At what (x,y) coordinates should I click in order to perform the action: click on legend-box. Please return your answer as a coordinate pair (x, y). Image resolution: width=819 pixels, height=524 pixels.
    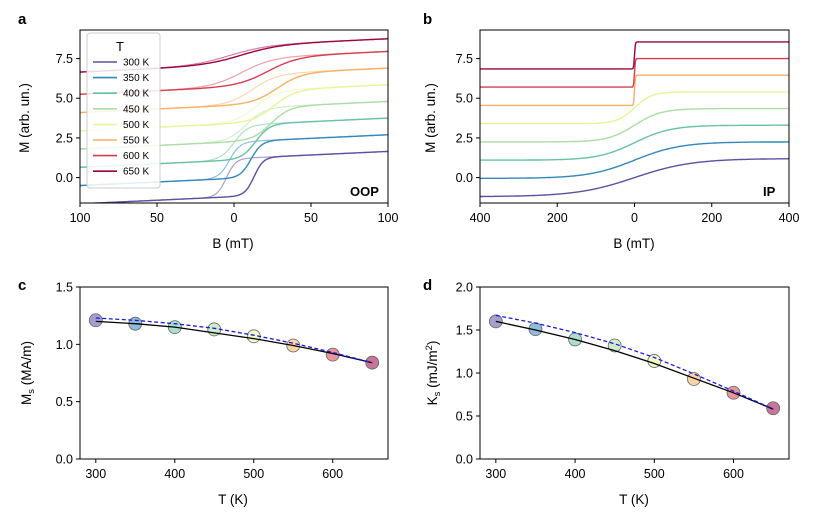
    Looking at the image, I should click on (123, 110).